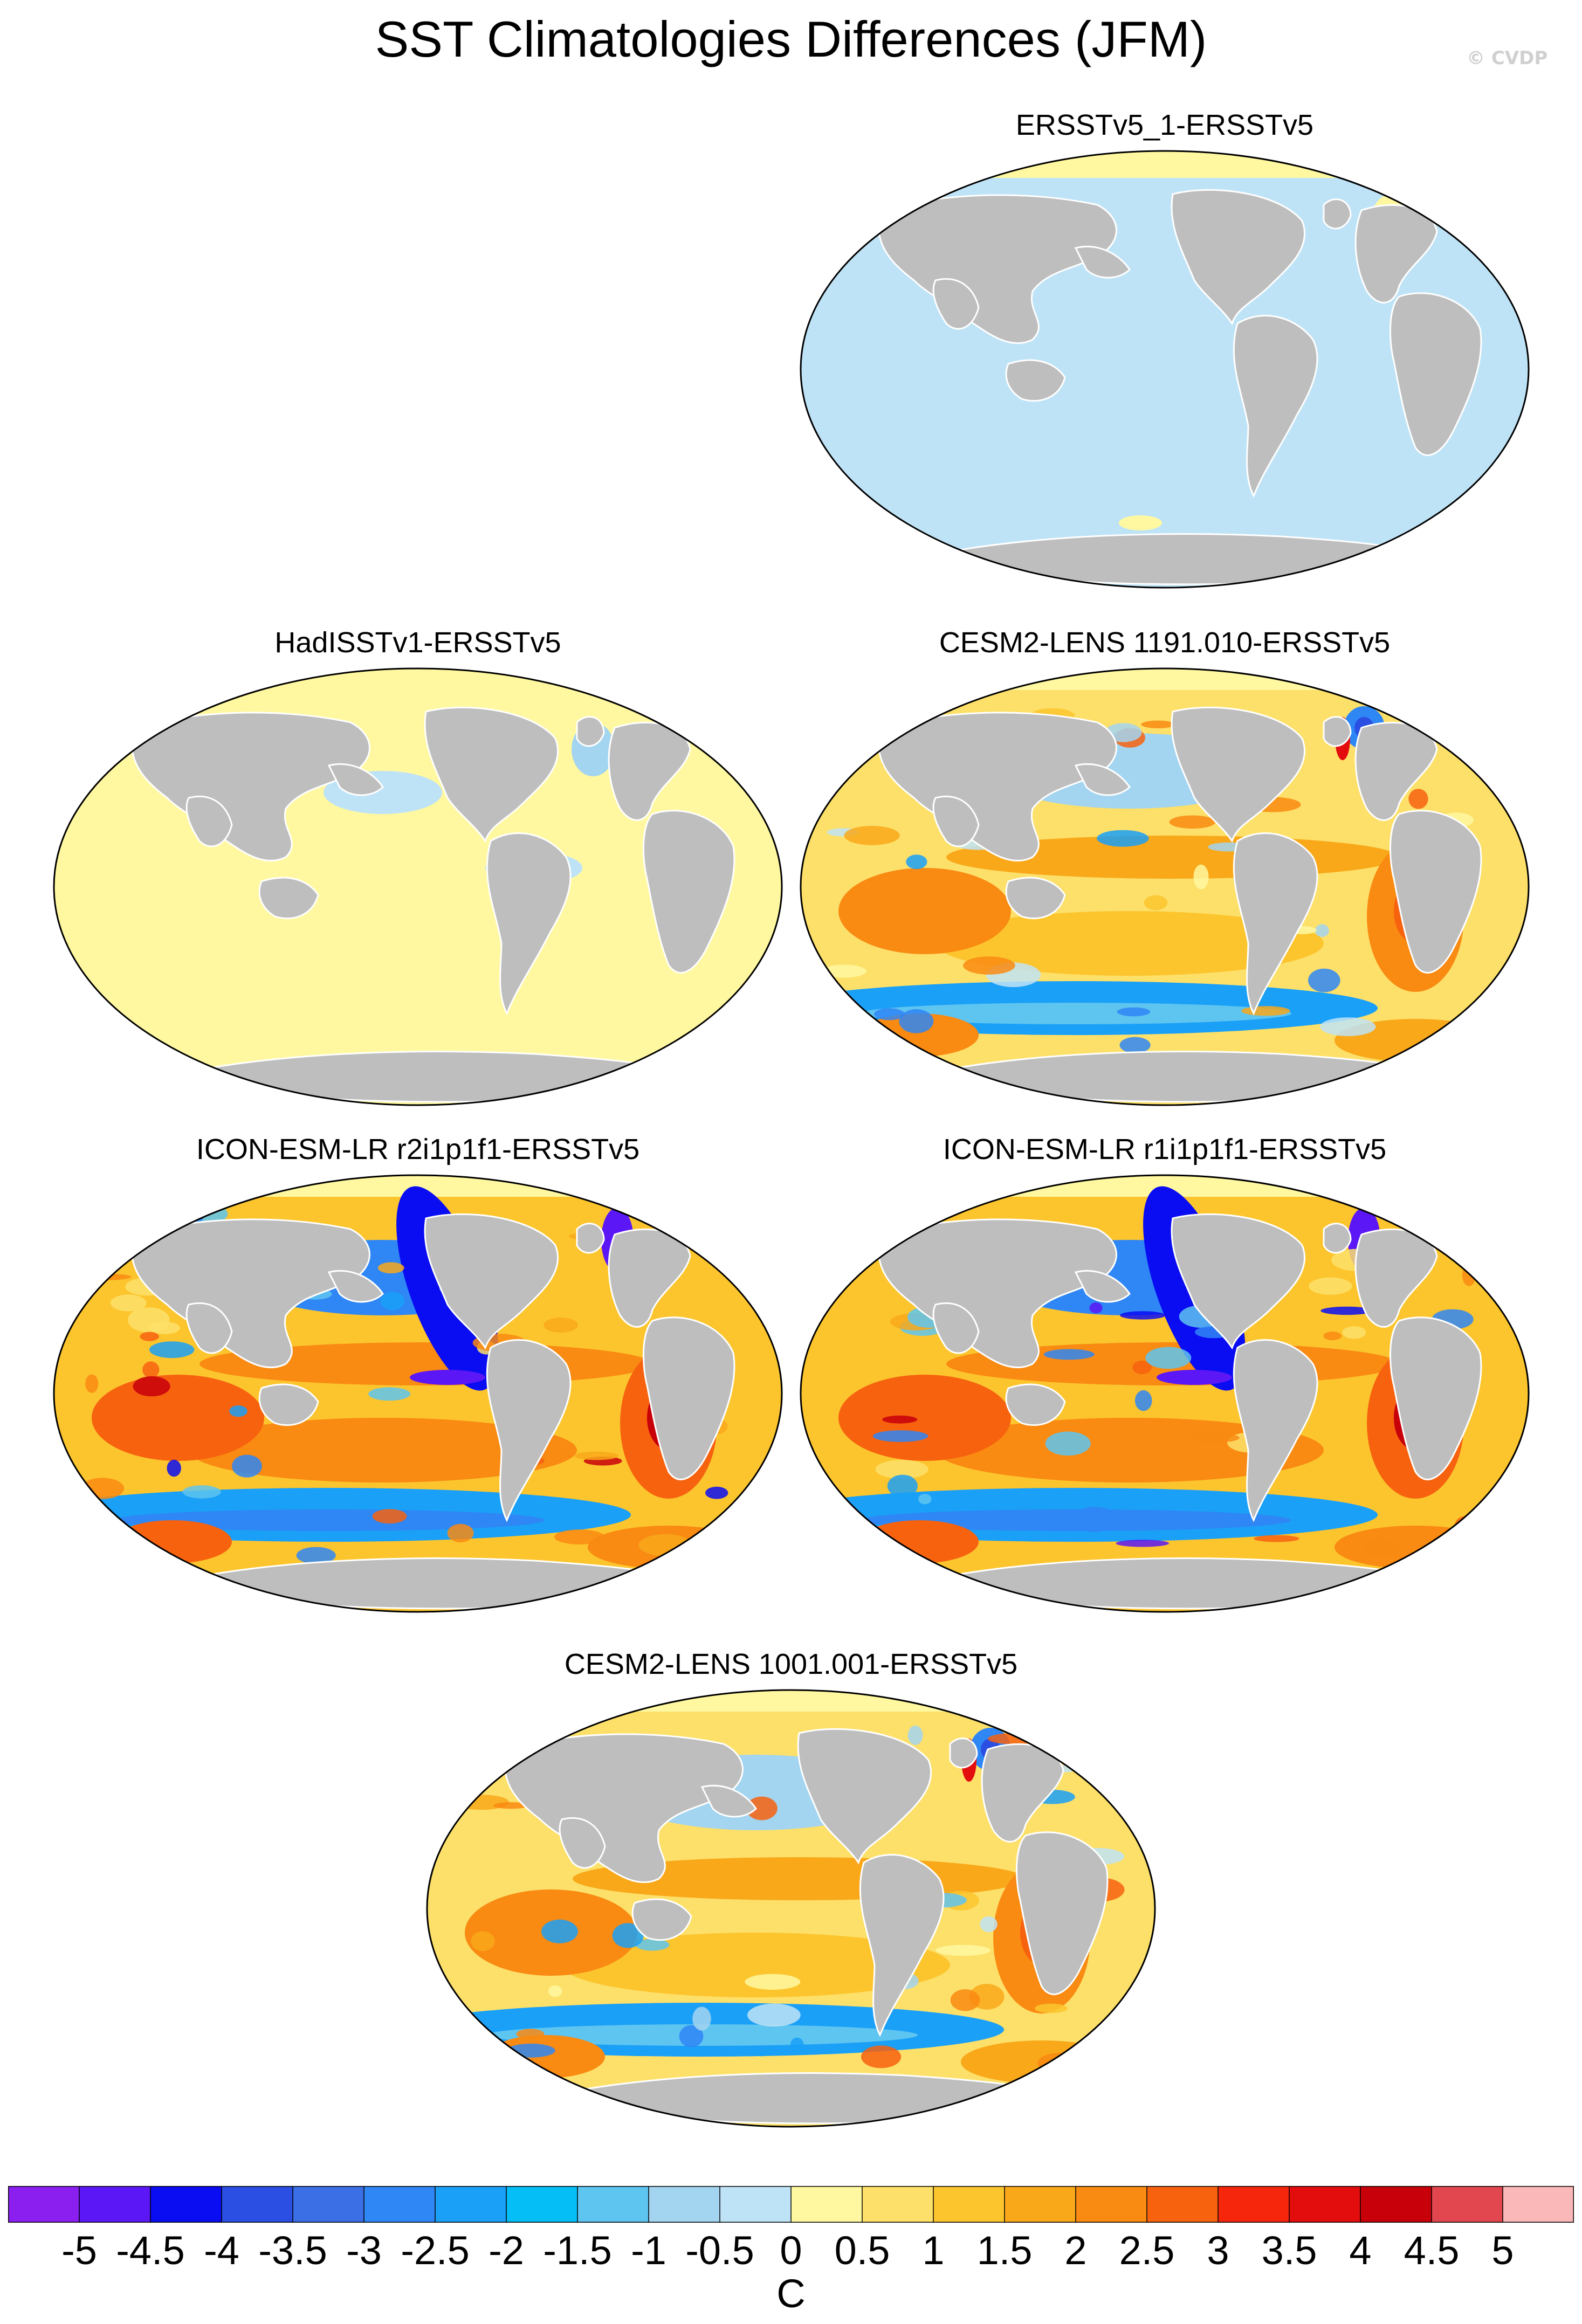 This screenshot has height=2324, width=1582. What do you see at coordinates (1218, 2250) in the screenshot?
I see `colorbar-tick-16: 3` at bounding box center [1218, 2250].